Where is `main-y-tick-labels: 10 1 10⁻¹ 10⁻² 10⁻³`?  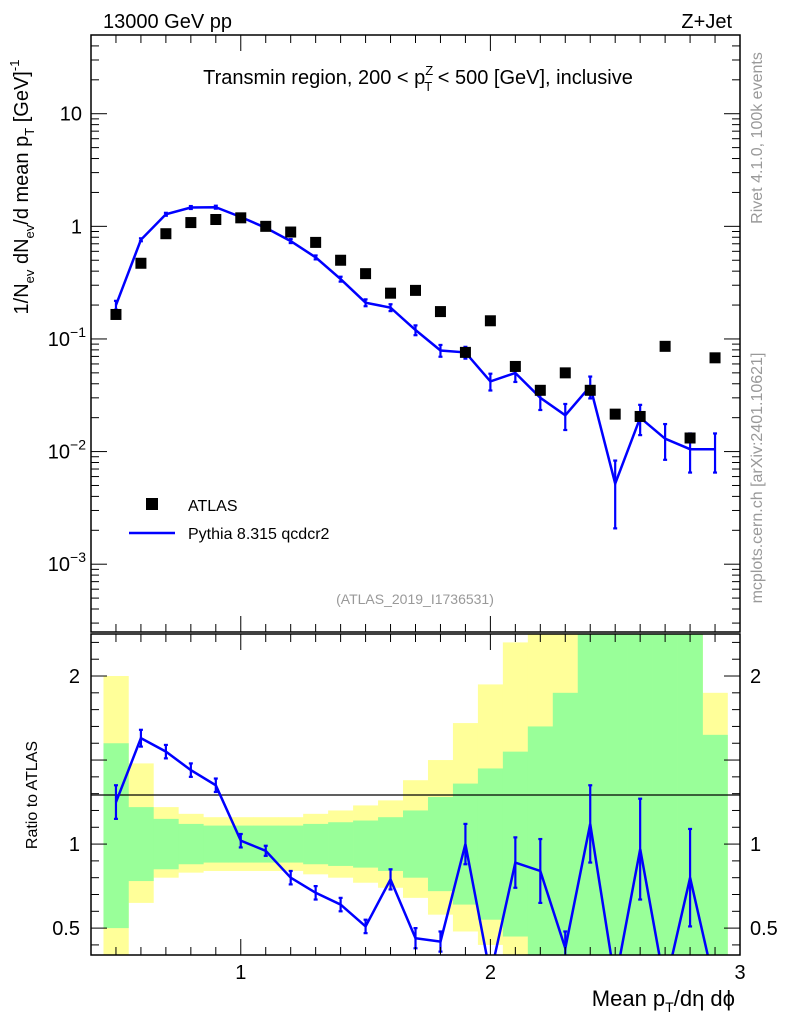 main-y-tick-labels: 10 1 10⁻¹ 10⁻² 10⁻³ is located at coordinates (67, 340).